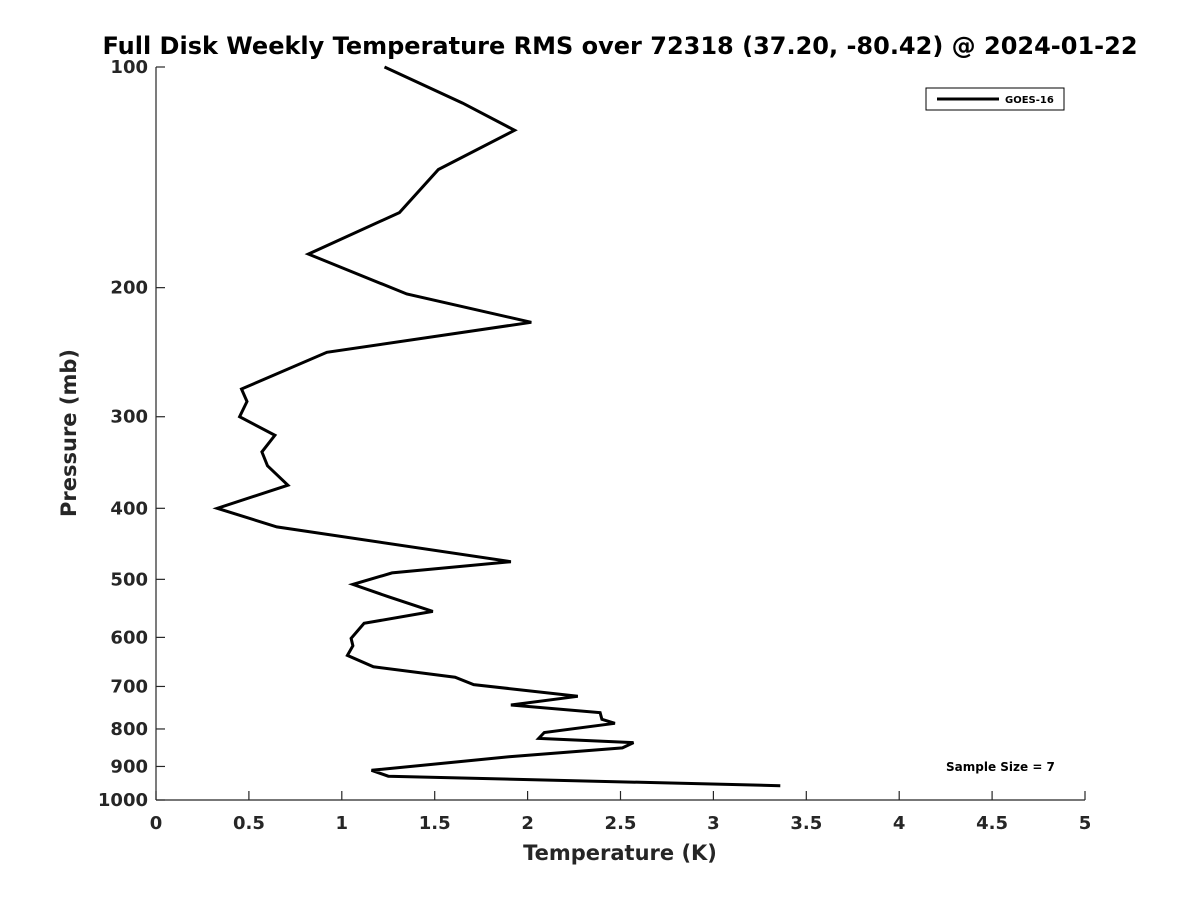  What do you see at coordinates (249, 823) in the screenshot?
I see `x-tick-label: 0.5` at bounding box center [249, 823].